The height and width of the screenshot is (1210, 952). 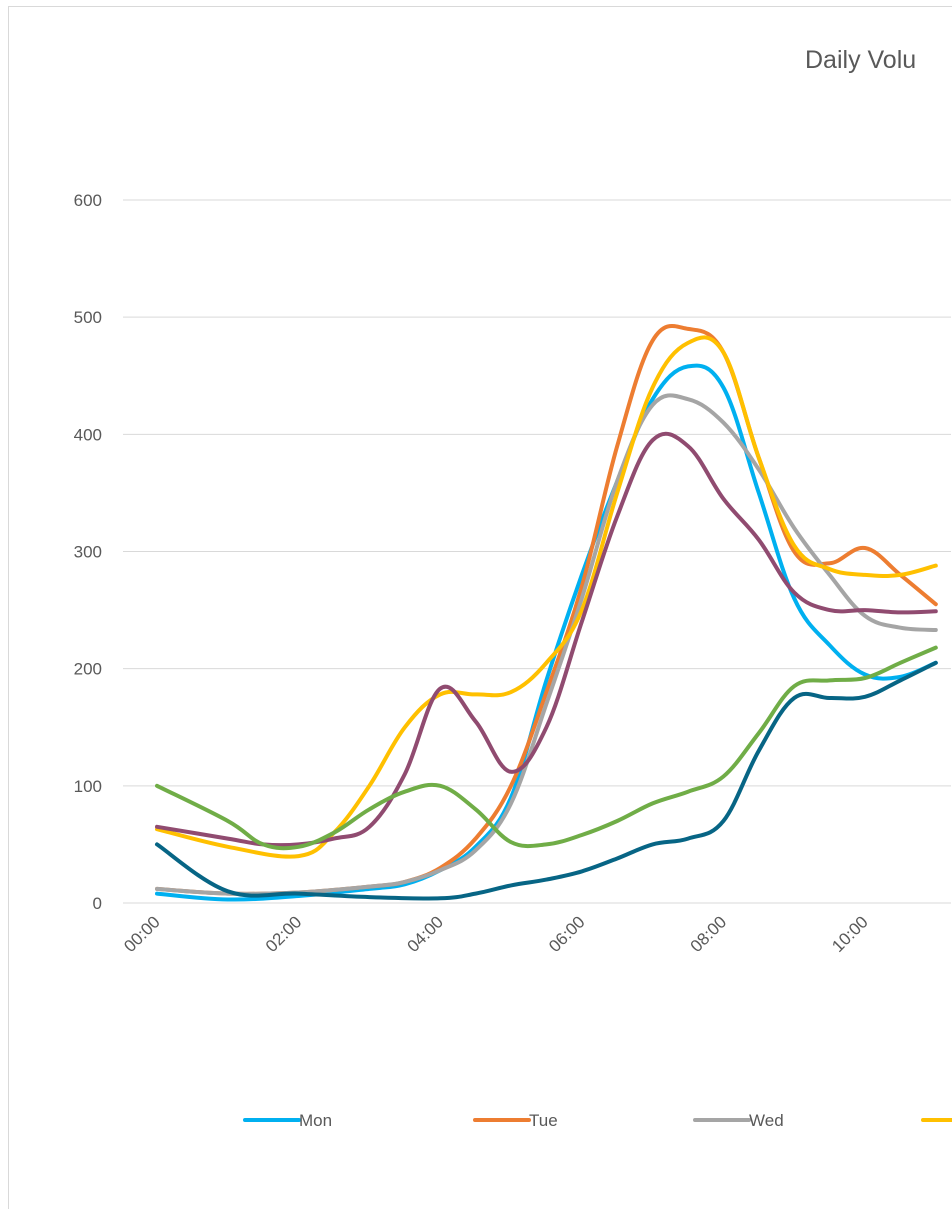 I want to click on x-tick-label: 04:00, so click(x=426, y=934).